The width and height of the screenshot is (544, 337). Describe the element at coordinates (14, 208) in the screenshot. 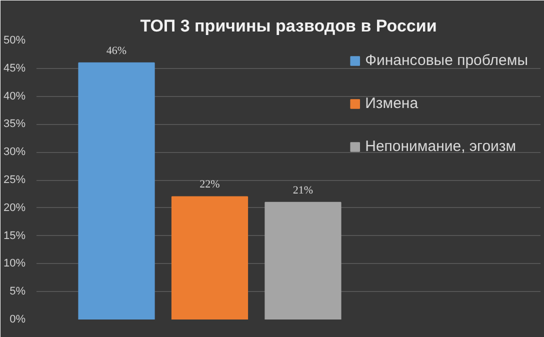

I see `y-tick-label: 20%` at that location.